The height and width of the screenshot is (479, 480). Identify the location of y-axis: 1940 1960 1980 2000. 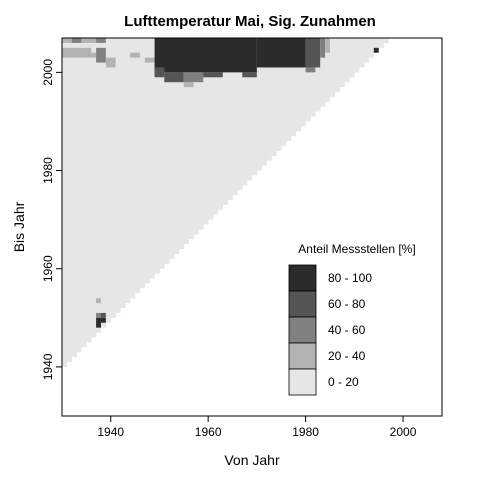
(51, 219).